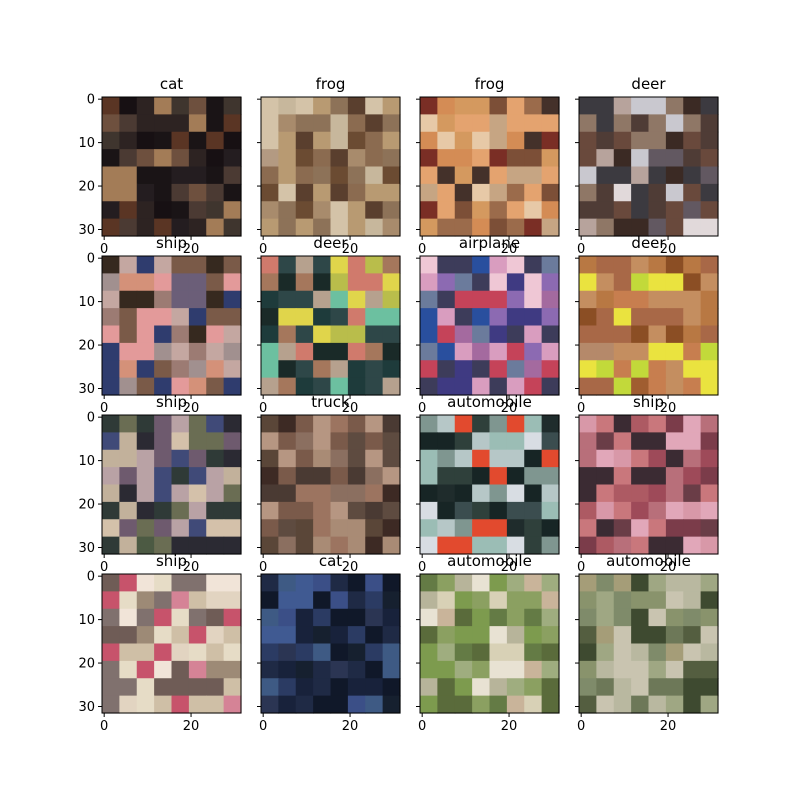 The width and height of the screenshot is (800, 800). What do you see at coordinates (86, 389) in the screenshot?
I see `y-tick-label: 30` at bounding box center [86, 389].